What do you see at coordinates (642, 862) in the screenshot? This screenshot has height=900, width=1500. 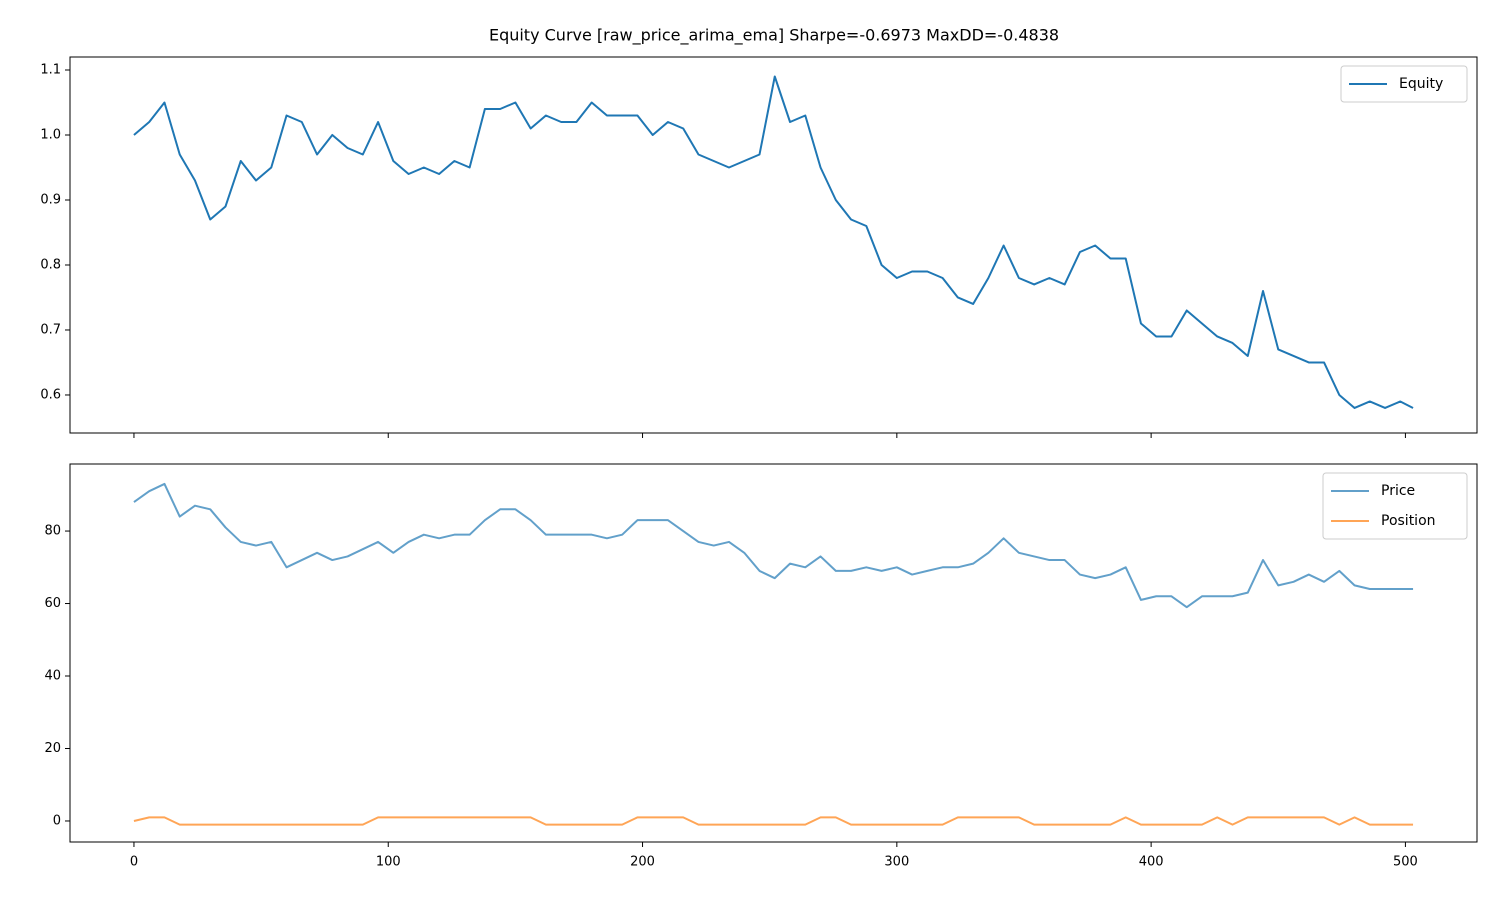 I see `x-tick-label: 200` at bounding box center [642, 862].